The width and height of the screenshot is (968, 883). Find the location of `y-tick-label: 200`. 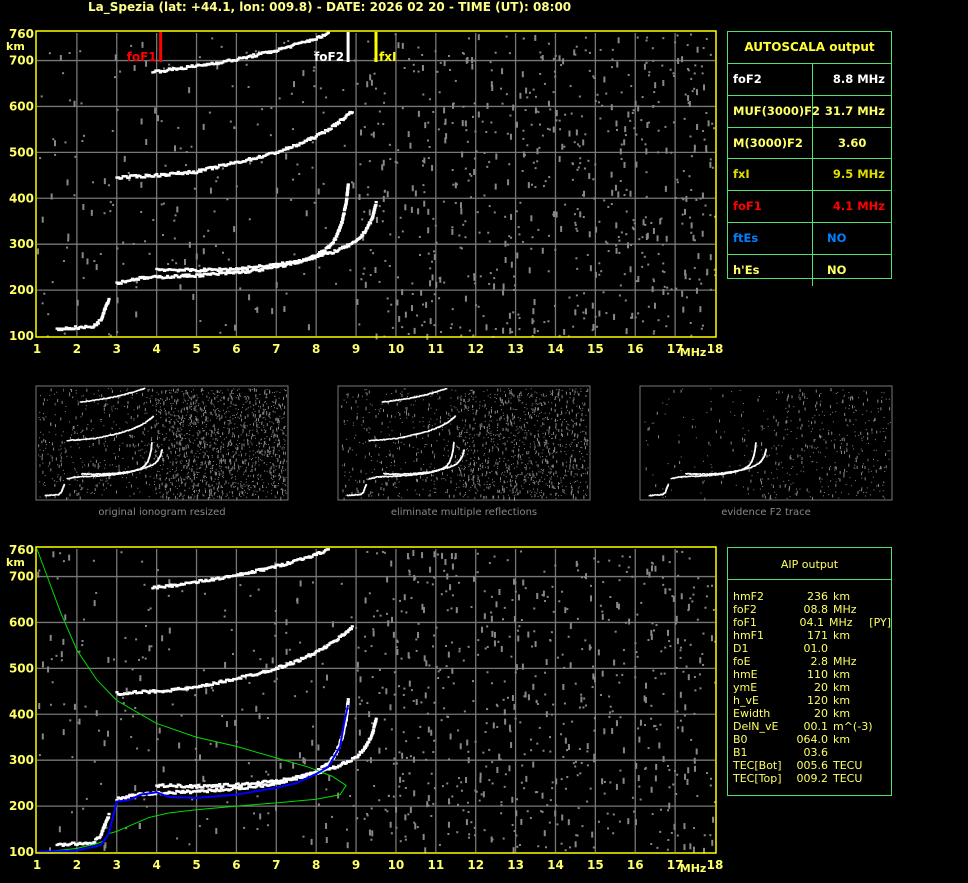

y-tick-label: 200 is located at coordinates (21, 806).